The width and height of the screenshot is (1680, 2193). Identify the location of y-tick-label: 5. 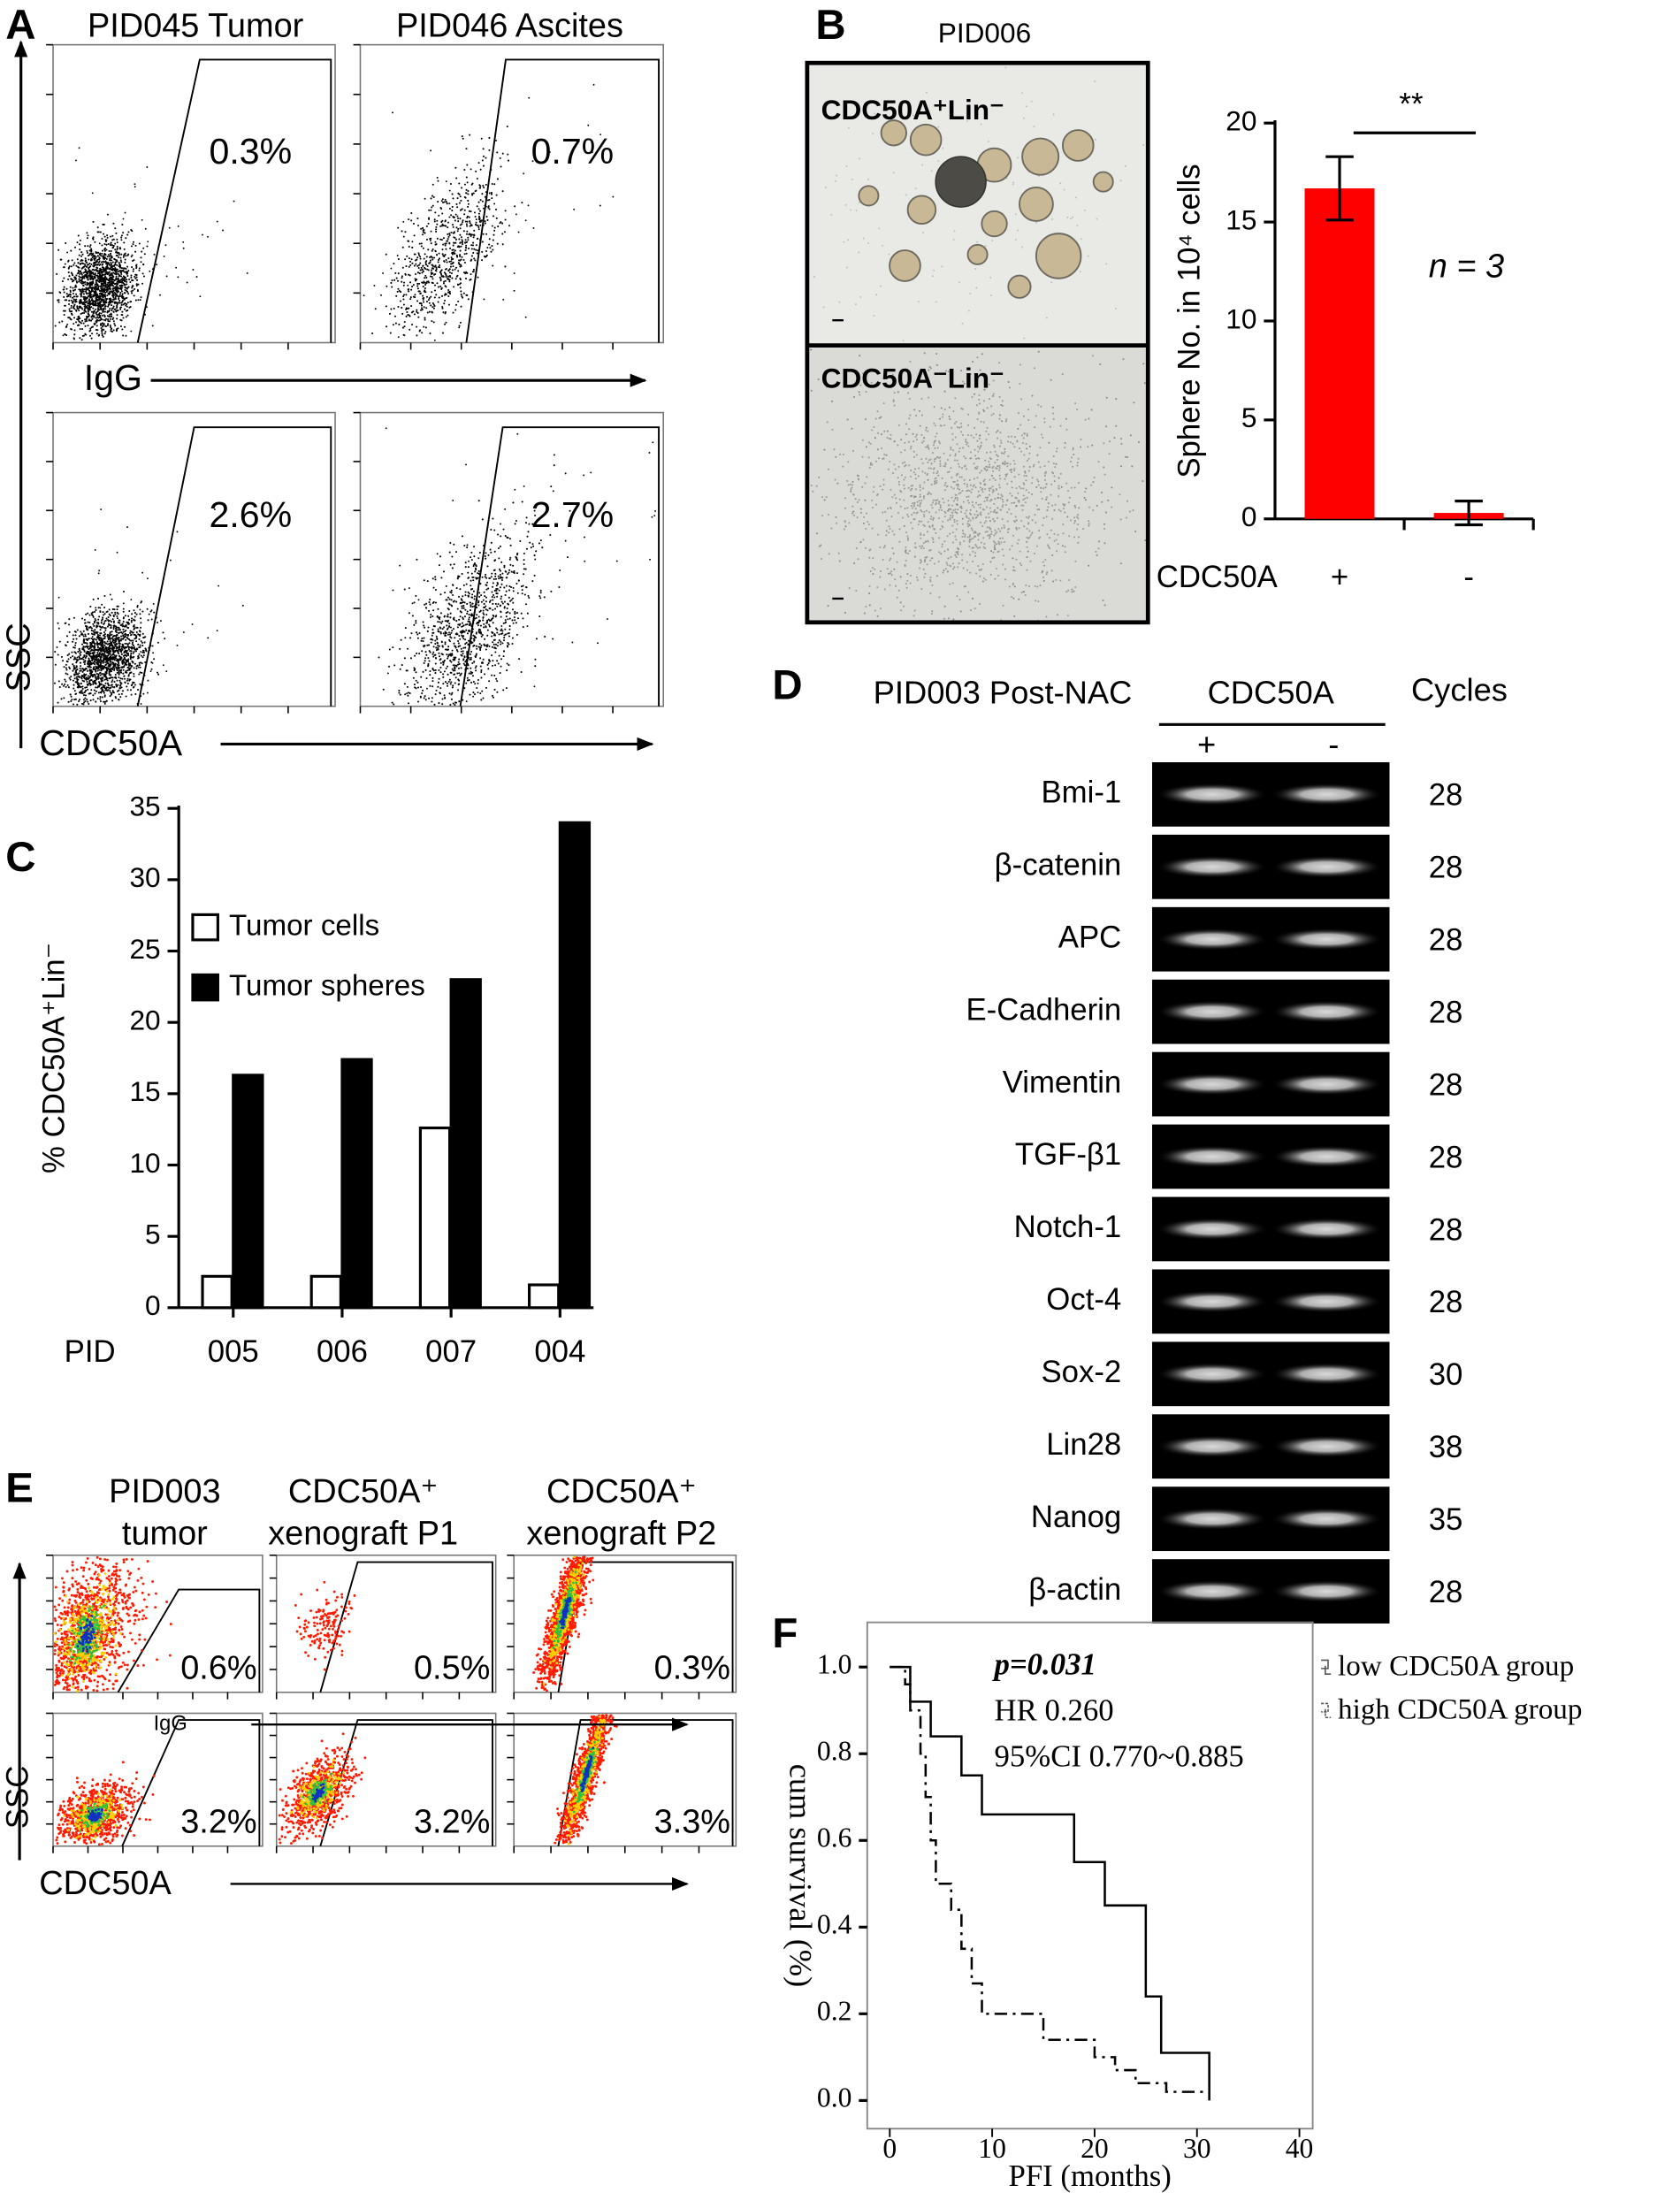
(153, 1233).